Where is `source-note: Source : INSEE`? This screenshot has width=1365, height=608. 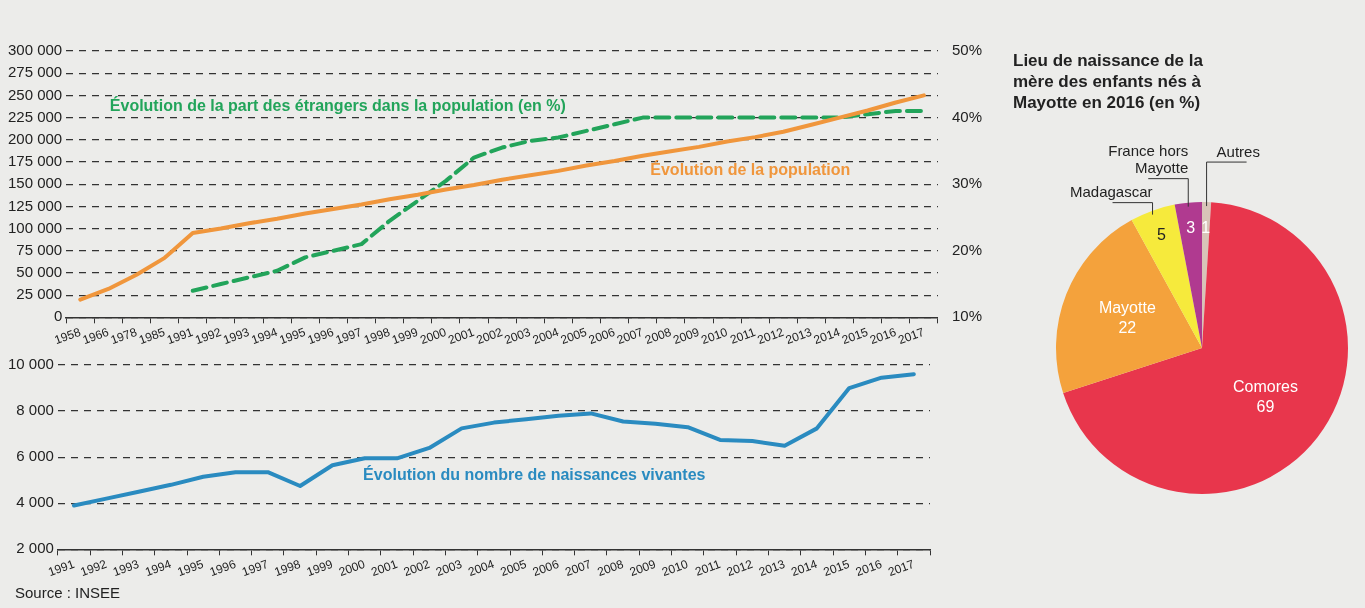 source-note: Source : INSEE is located at coordinates (68, 592).